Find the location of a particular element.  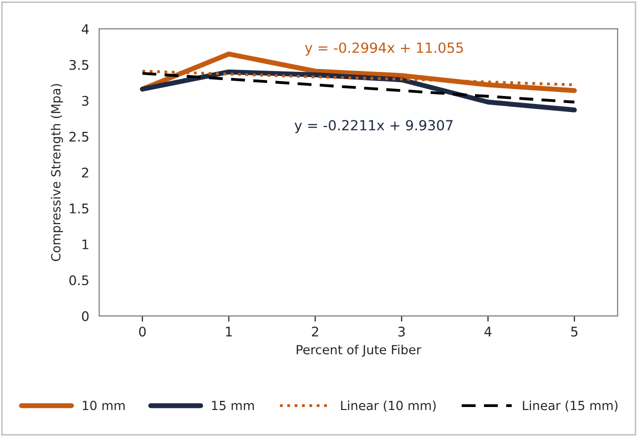

annotation: y = -0.2211x + 9.9307 is located at coordinates (373, 127).